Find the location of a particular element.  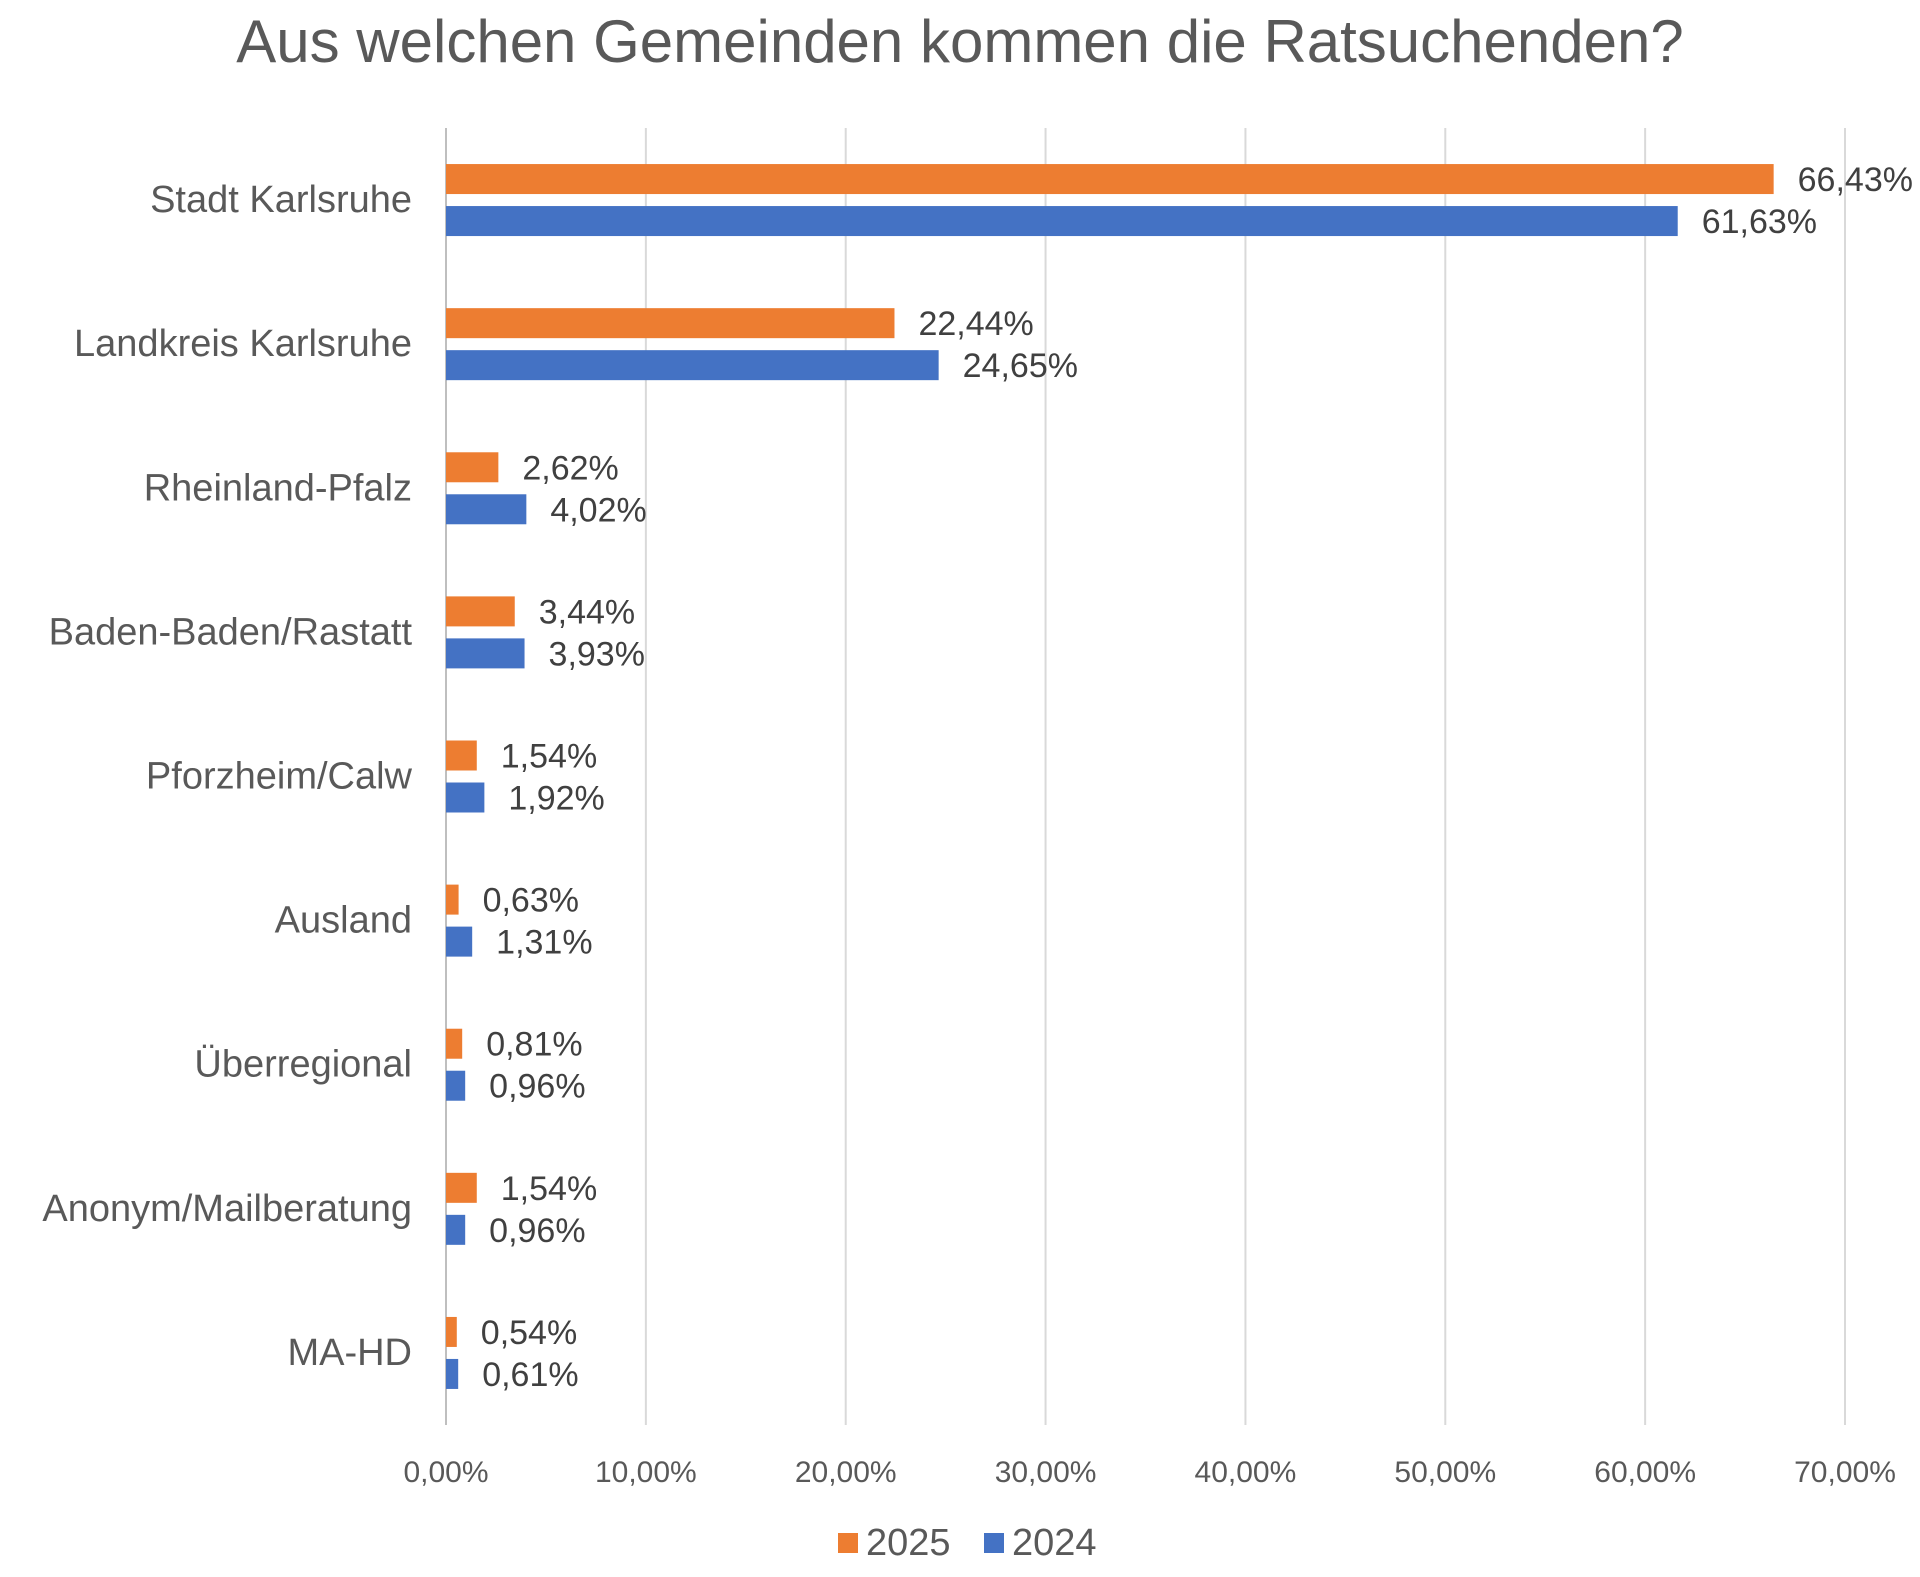

legend-swatch-2024 is located at coordinates (994, 1543).